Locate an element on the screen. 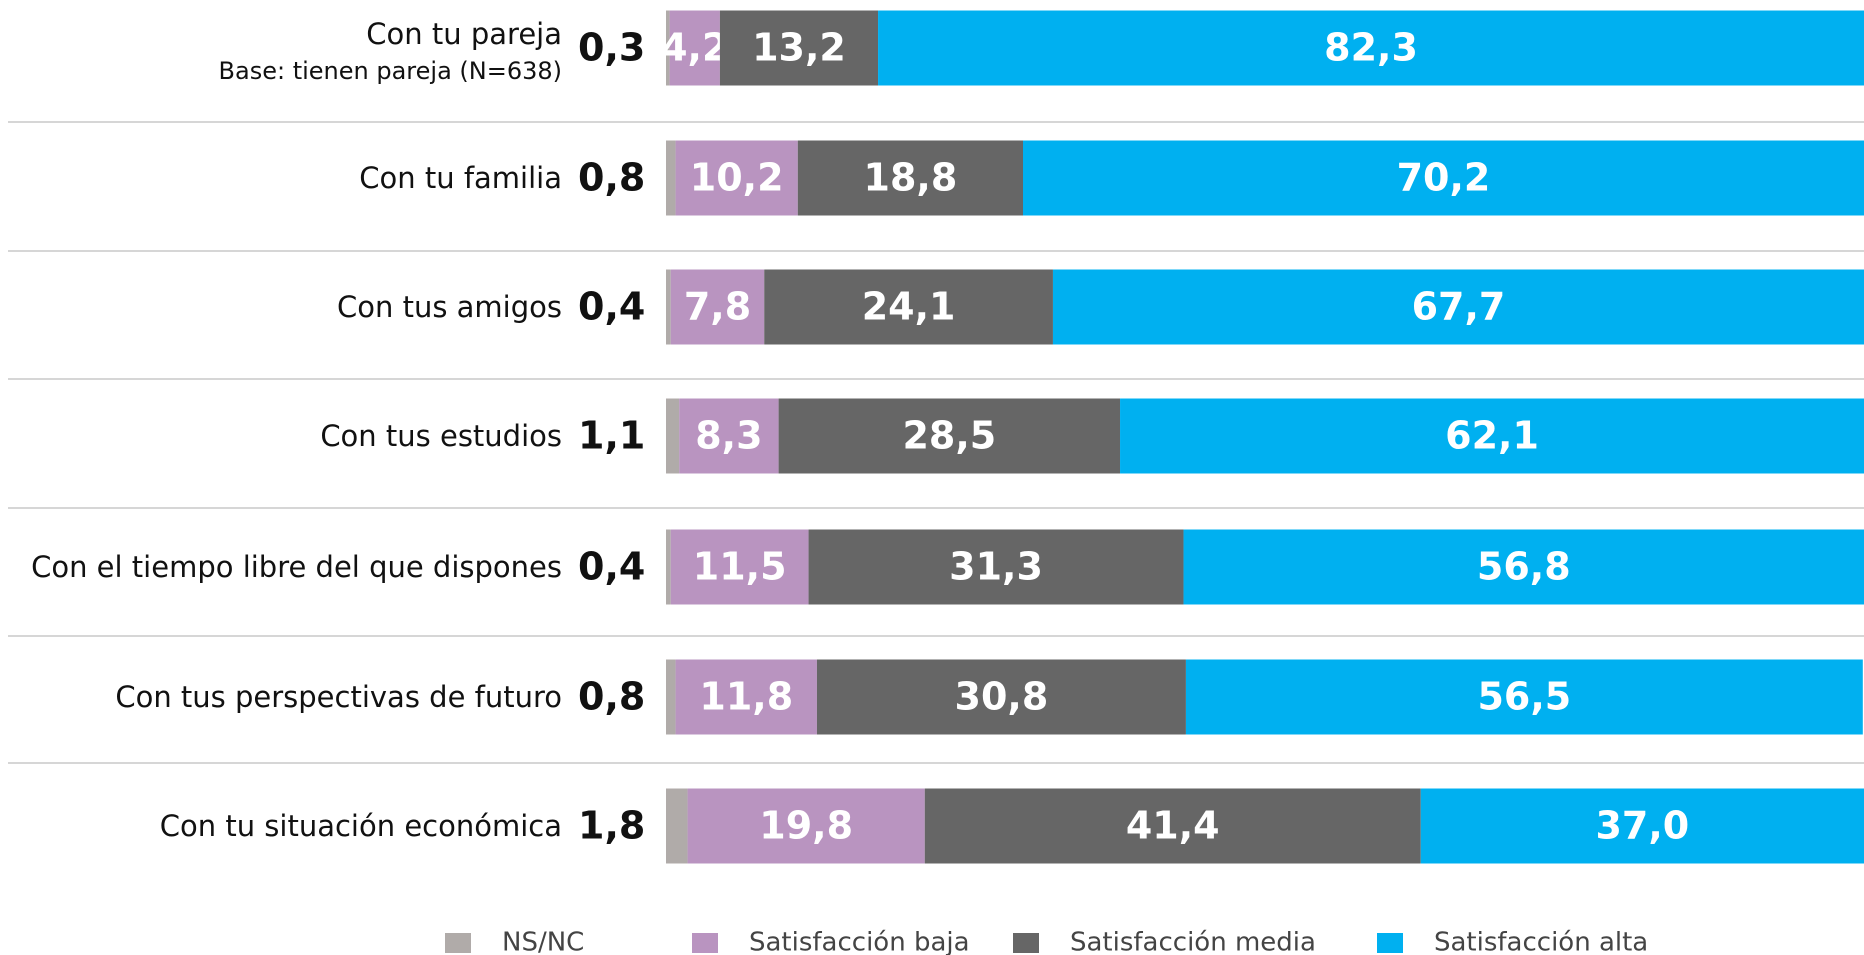 The width and height of the screenshot is (1864, 955). value-label: 62,1 is located at coordinates (1492, 436).